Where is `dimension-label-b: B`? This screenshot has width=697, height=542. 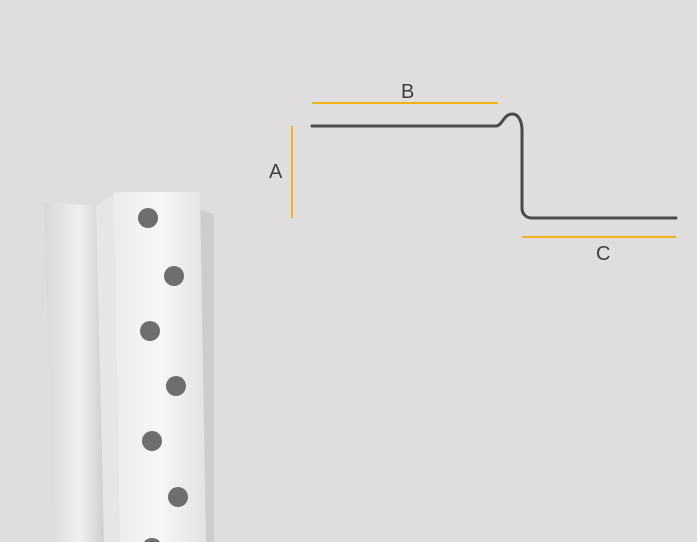
dimension-label-b: B is located at coordinates (407, 92).